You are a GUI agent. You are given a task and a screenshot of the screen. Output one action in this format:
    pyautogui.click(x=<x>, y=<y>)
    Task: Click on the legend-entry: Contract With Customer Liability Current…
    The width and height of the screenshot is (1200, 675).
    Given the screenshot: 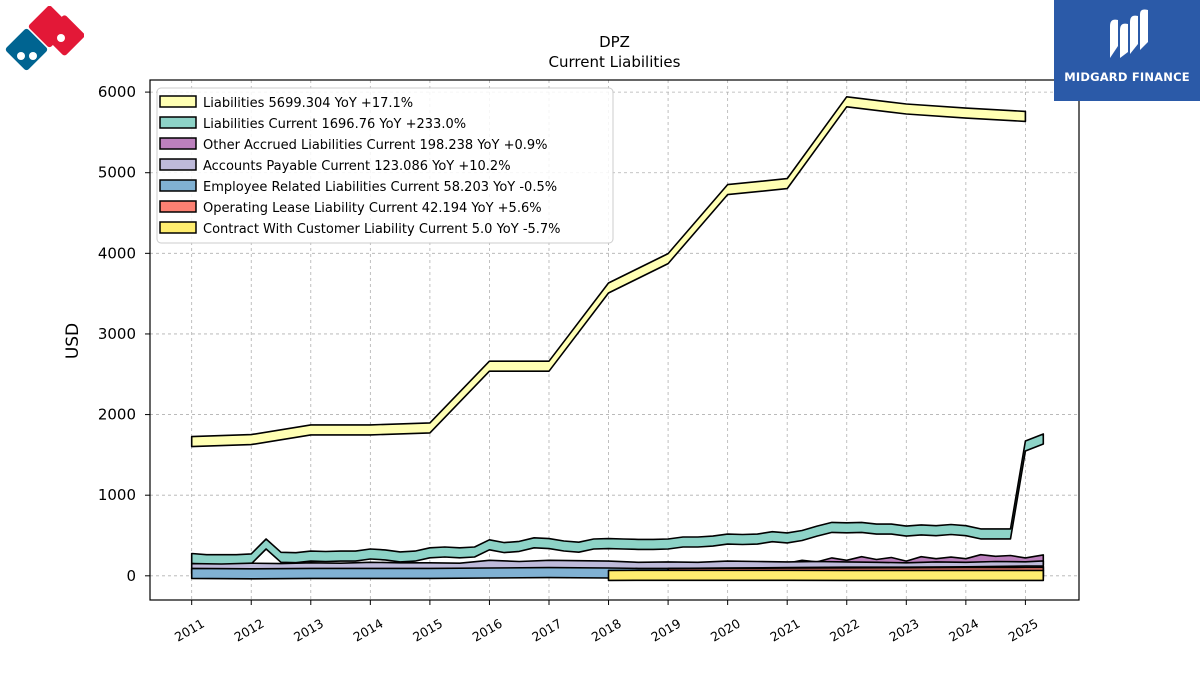 What is the action you would take?
    pyautogui.click(x=382, y=229)
    